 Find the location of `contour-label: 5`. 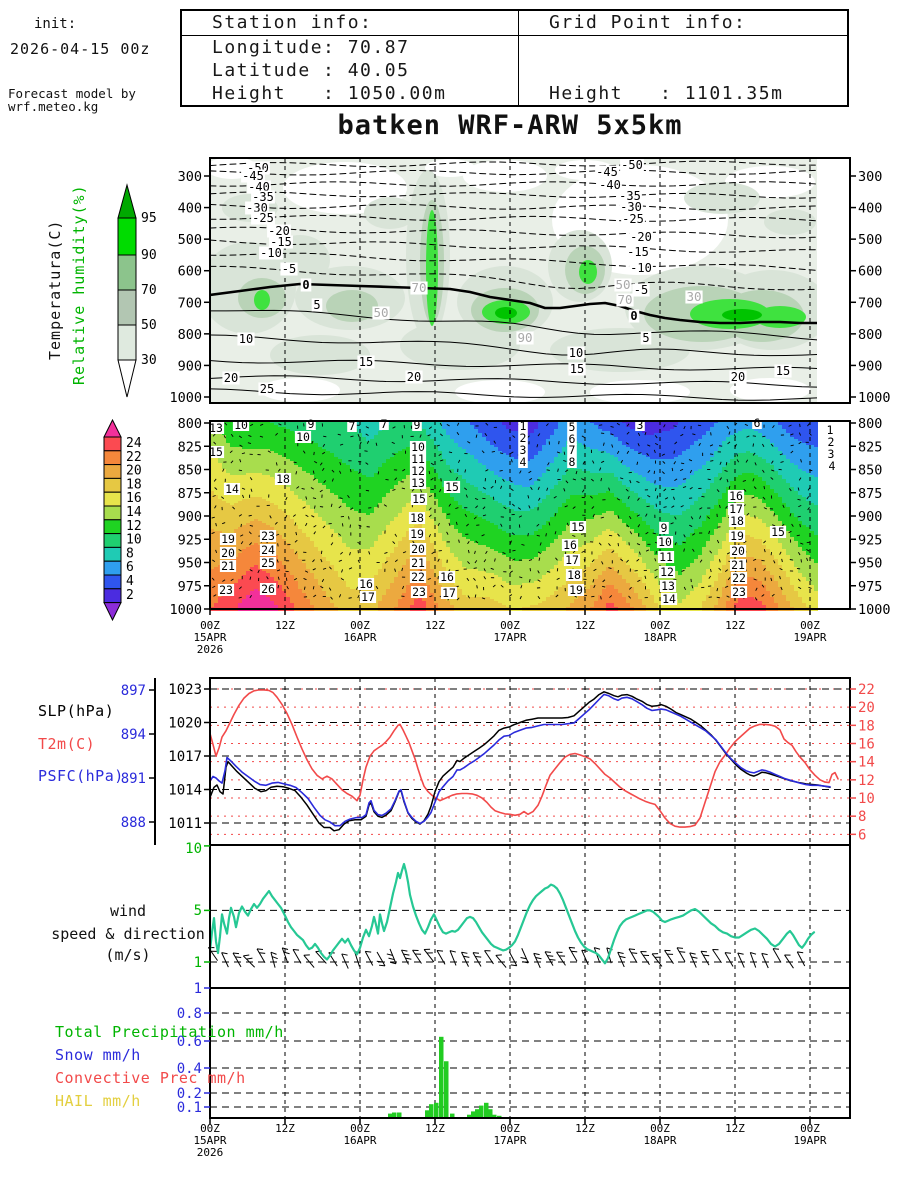

contour-label: 5 is located at coordinates (645, 338).